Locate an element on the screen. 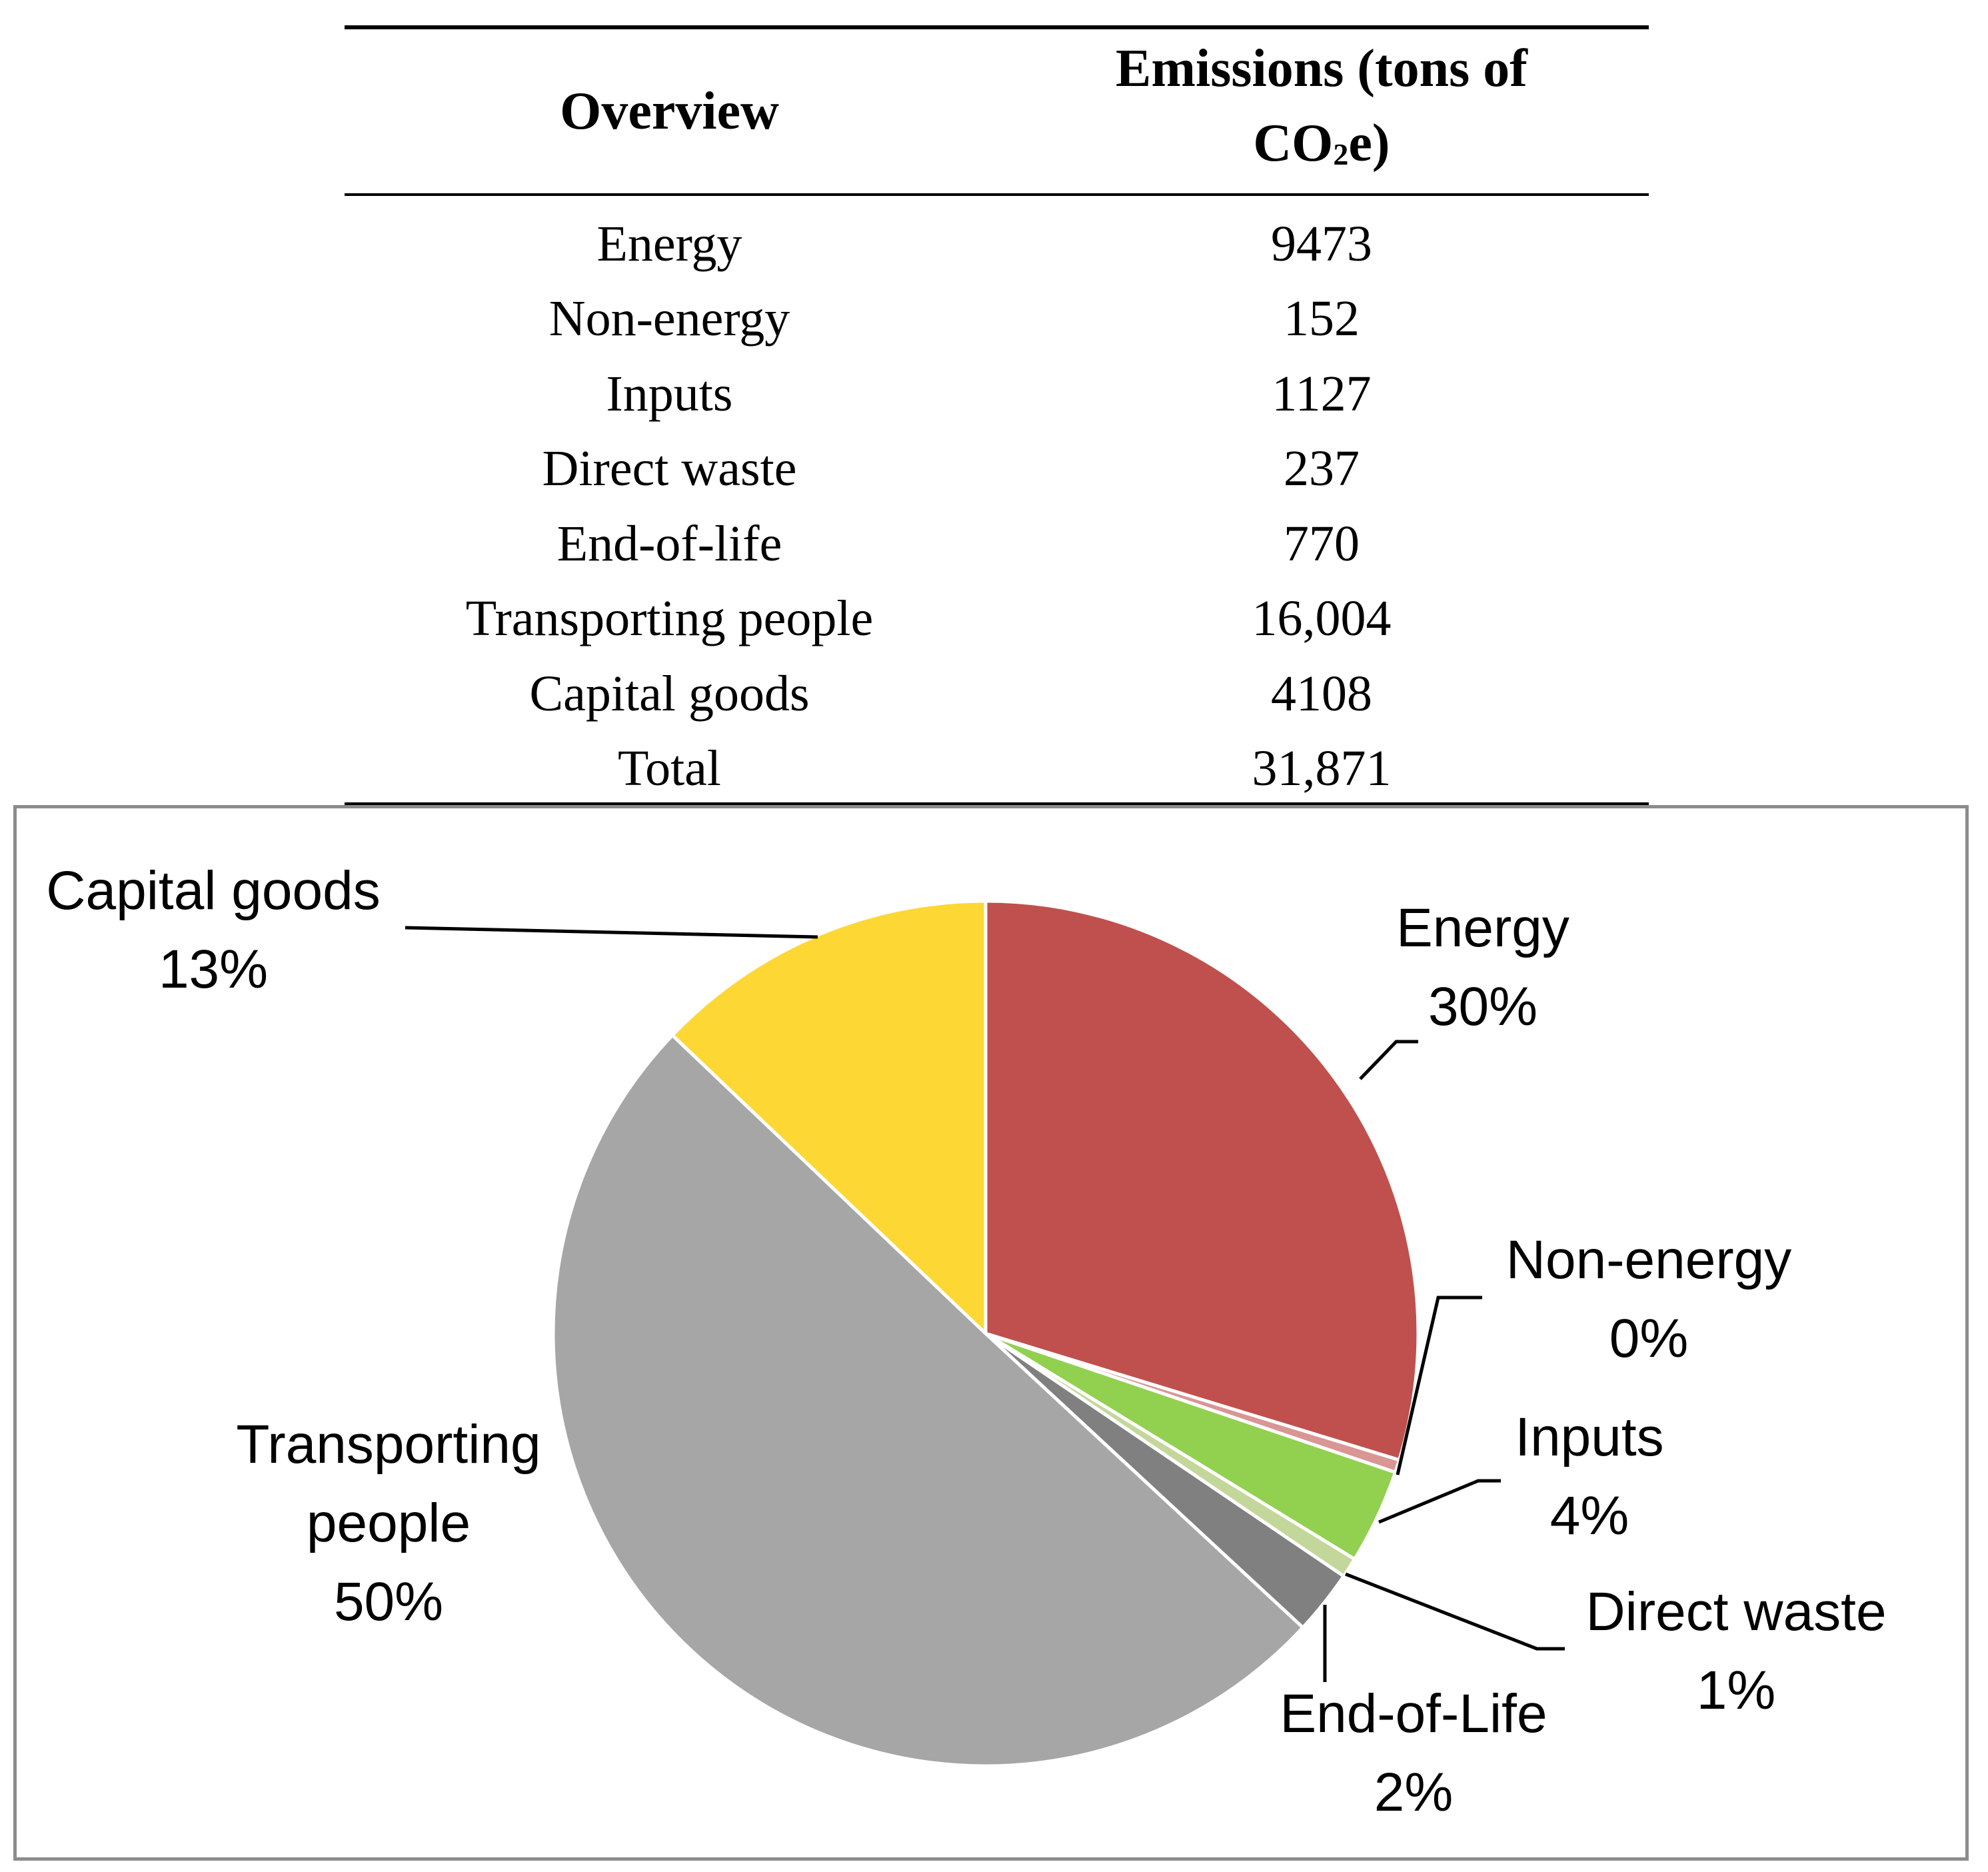 The height and width of the screenshot is (1872, 1988). row-value: 770 is located at coordinates (1322, 543).